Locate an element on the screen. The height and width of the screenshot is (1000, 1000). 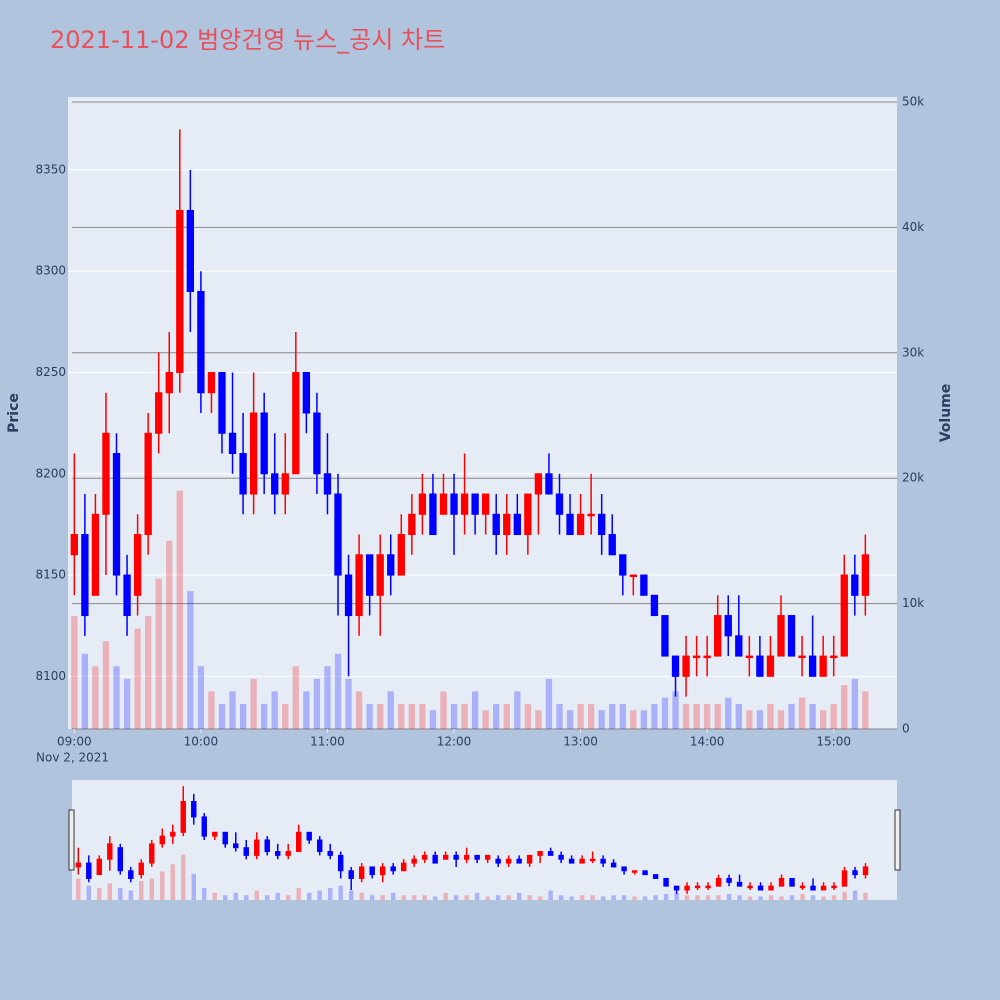
chart-title: 2021-11-02 범양건영 뉴스_공시 차트 is located at coordinates (247, 40).